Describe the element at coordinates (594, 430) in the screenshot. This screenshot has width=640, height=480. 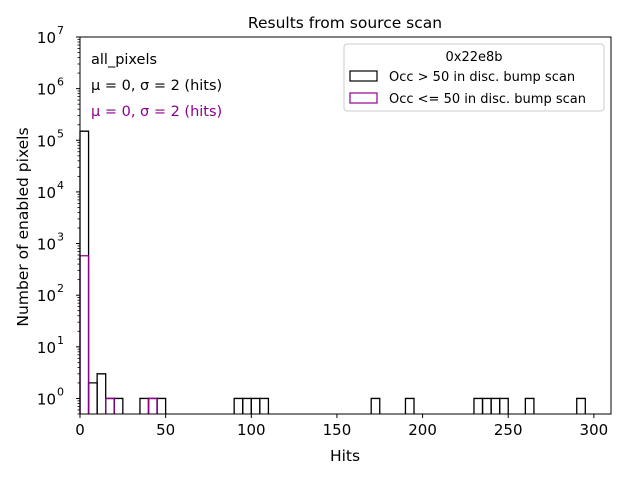
I see `x-tick-label: 300` at that location.